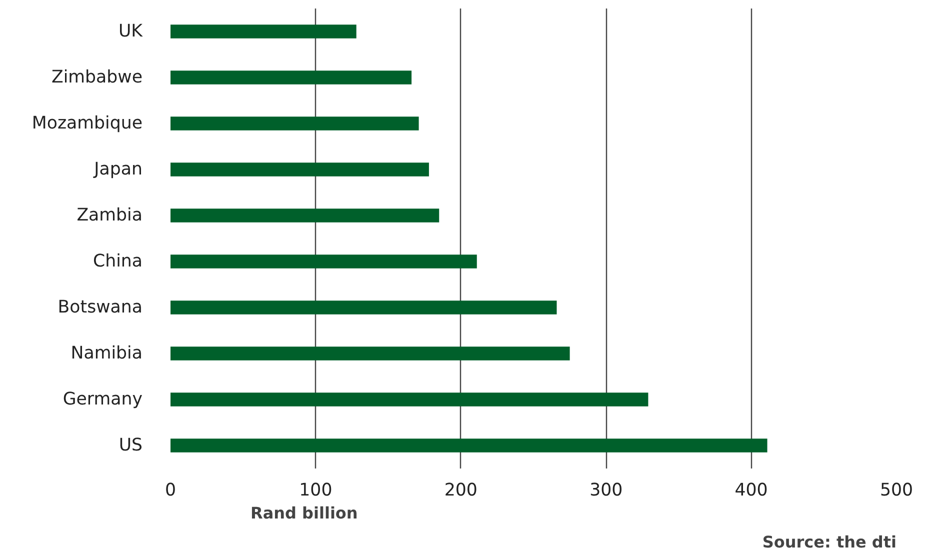  What do you see at coordinates (102, 400) in the screenshot?
I see `y-tick-label: Germany` at bounding box center [102, 400].